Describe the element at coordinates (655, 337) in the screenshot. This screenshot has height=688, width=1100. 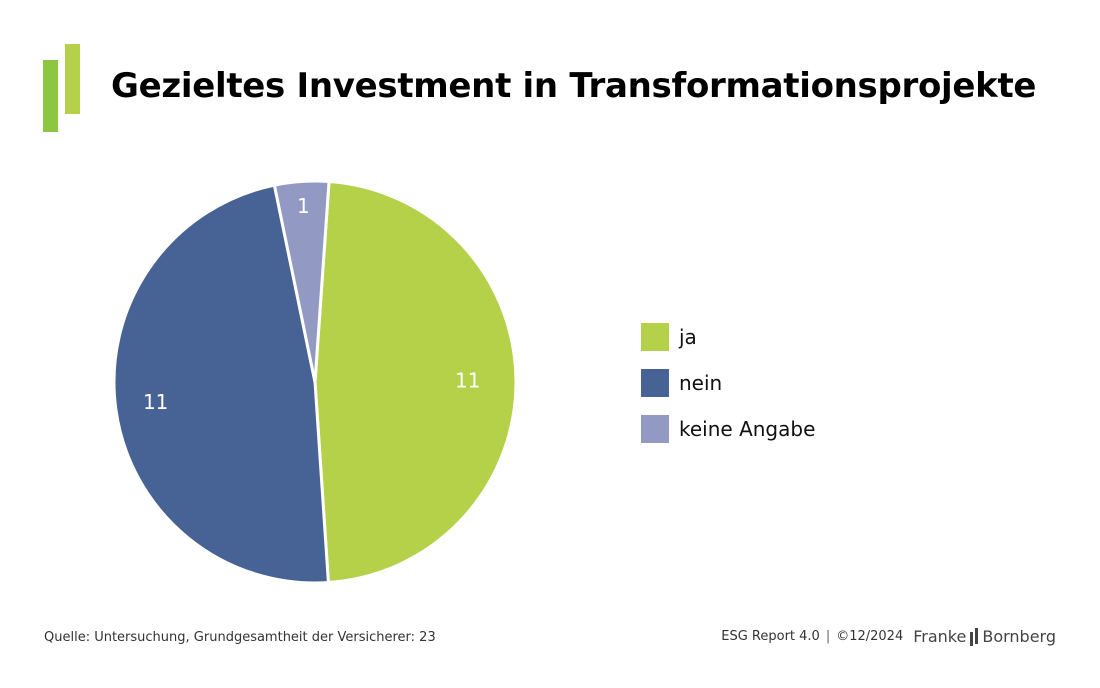
I see `legend-swatch-ja` at that location.